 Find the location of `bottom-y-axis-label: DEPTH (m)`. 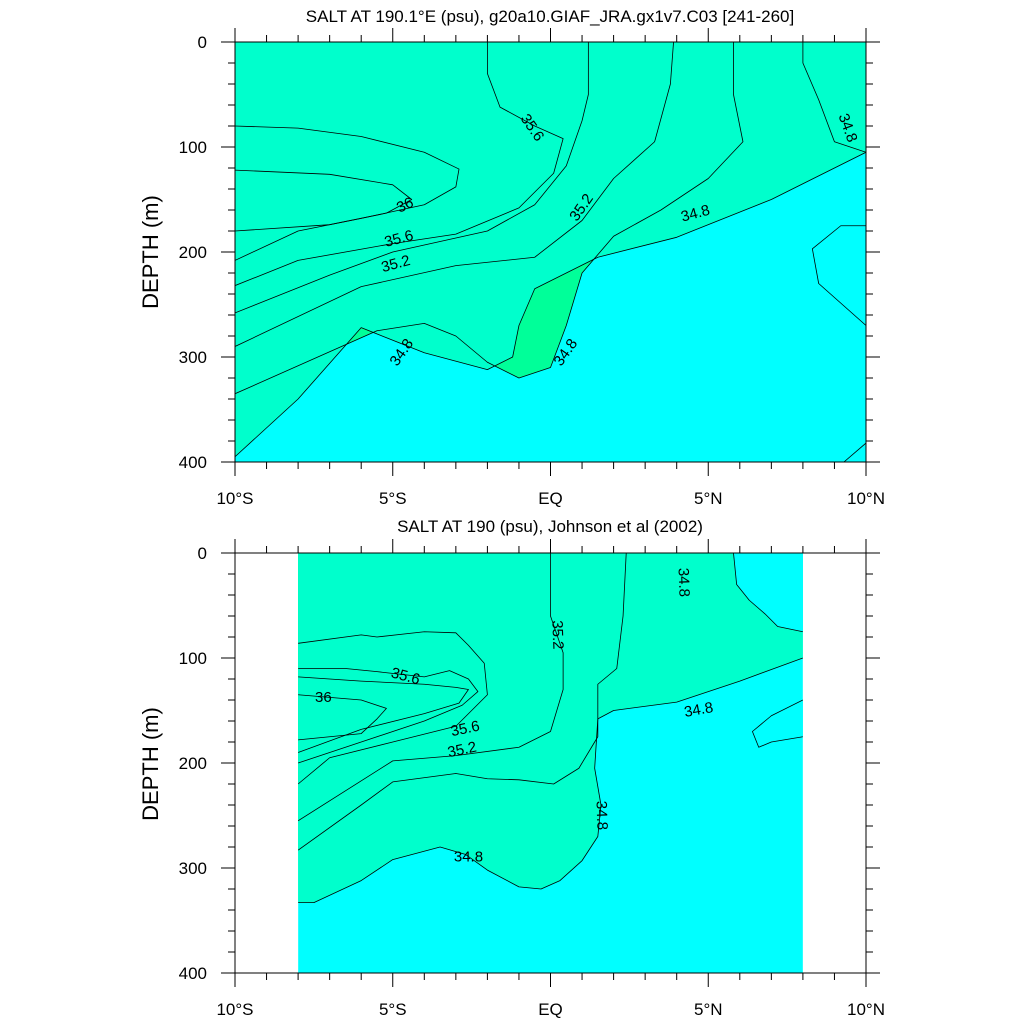

bottom-y-axis-label: DEPTH (m) is located at coordinates (150, 764).